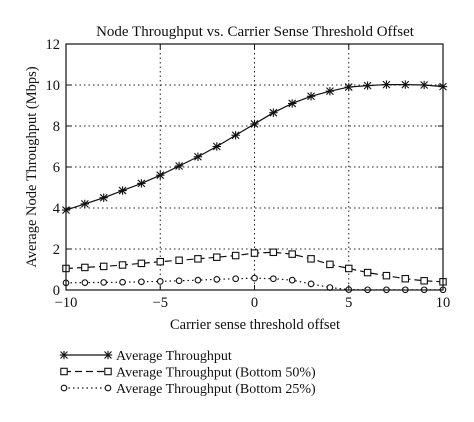 This screenshot has width=474, height=422. Describe the element at coordinates (174, 356) in the screenshot. I see `legend-label: Average Throughput` at that location.